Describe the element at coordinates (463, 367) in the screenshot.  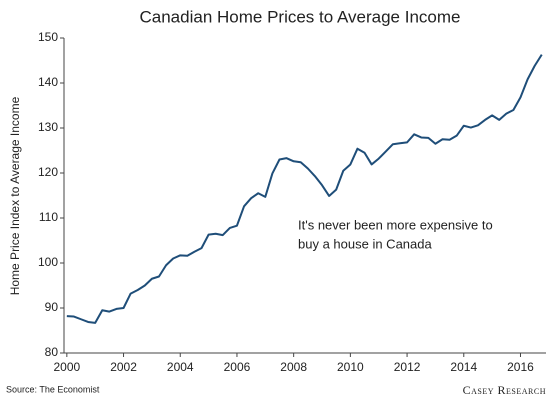
I see `x-tick-label: 2014` at that location.